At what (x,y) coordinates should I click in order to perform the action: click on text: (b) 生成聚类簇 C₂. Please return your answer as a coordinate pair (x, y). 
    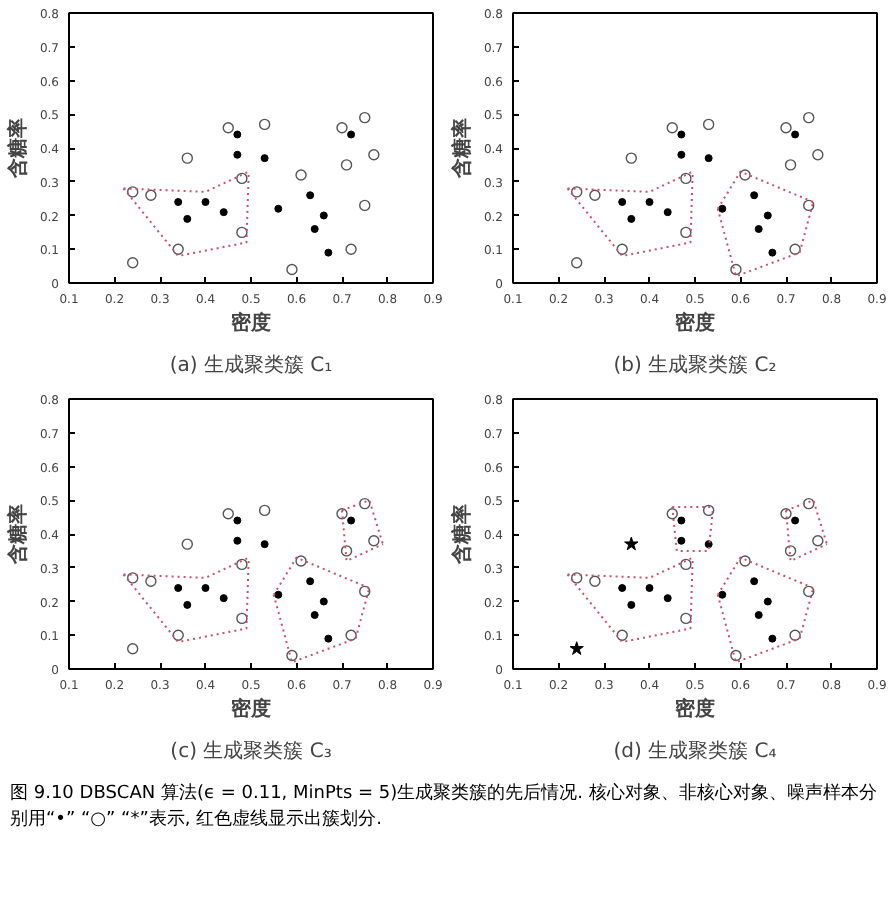
    Looking at the image, I should click on (695, 365).